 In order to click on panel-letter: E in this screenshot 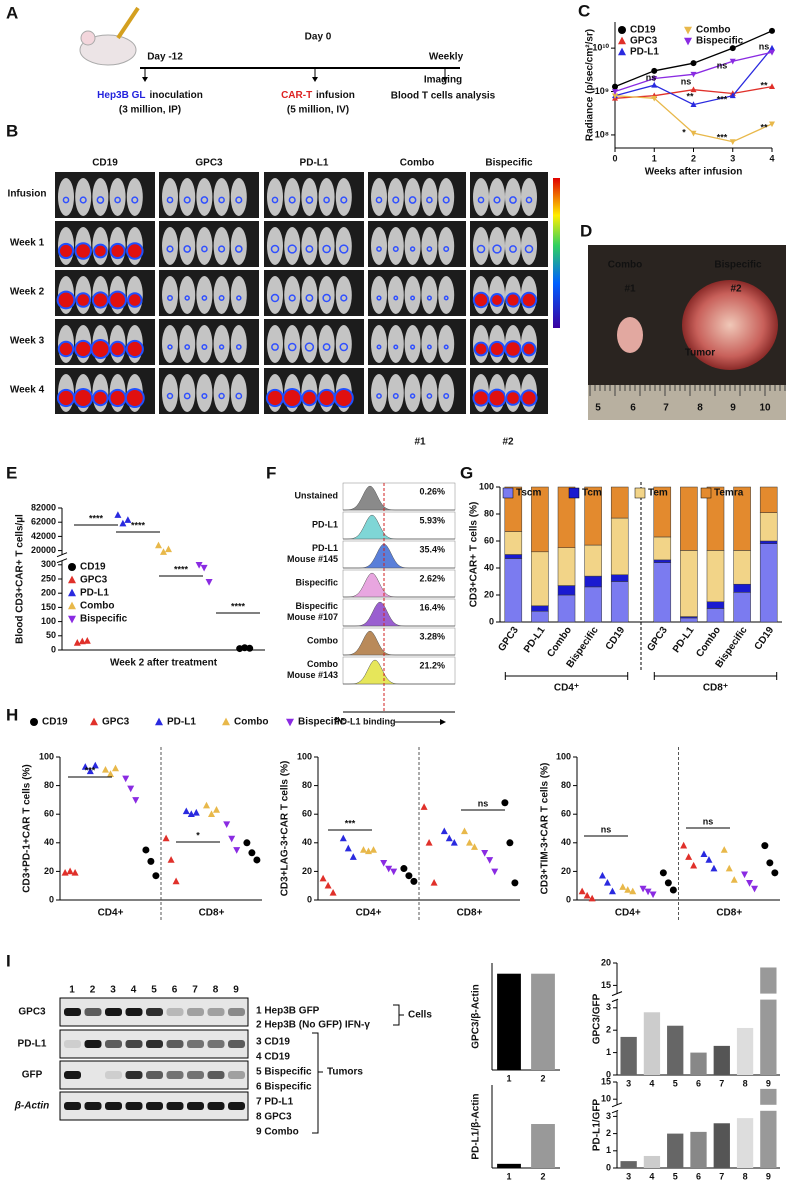, I will do `click(11, 472)`.